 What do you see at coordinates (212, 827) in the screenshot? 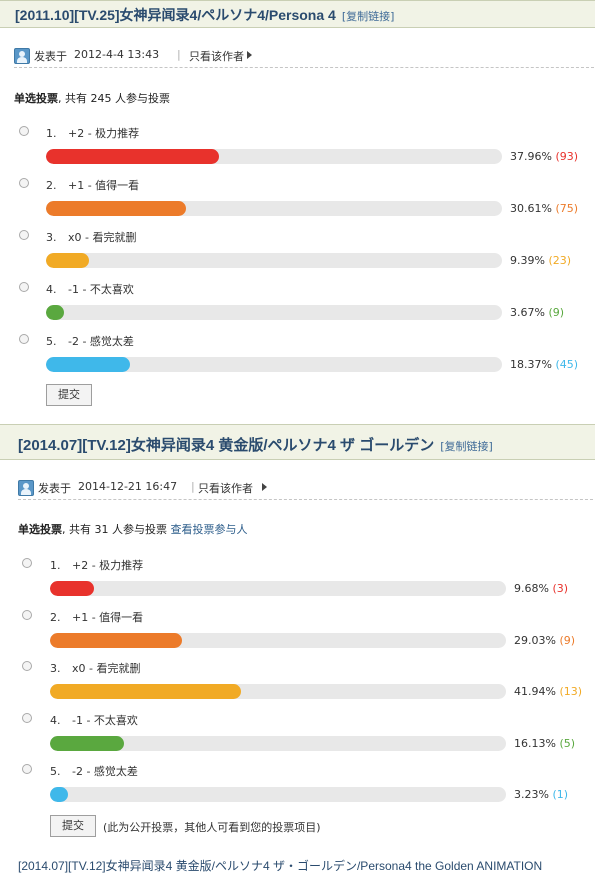
I see `public-vote-note: (此为公开投票，其他人可看到您的投票项目)` at bounding box center [212, 827].